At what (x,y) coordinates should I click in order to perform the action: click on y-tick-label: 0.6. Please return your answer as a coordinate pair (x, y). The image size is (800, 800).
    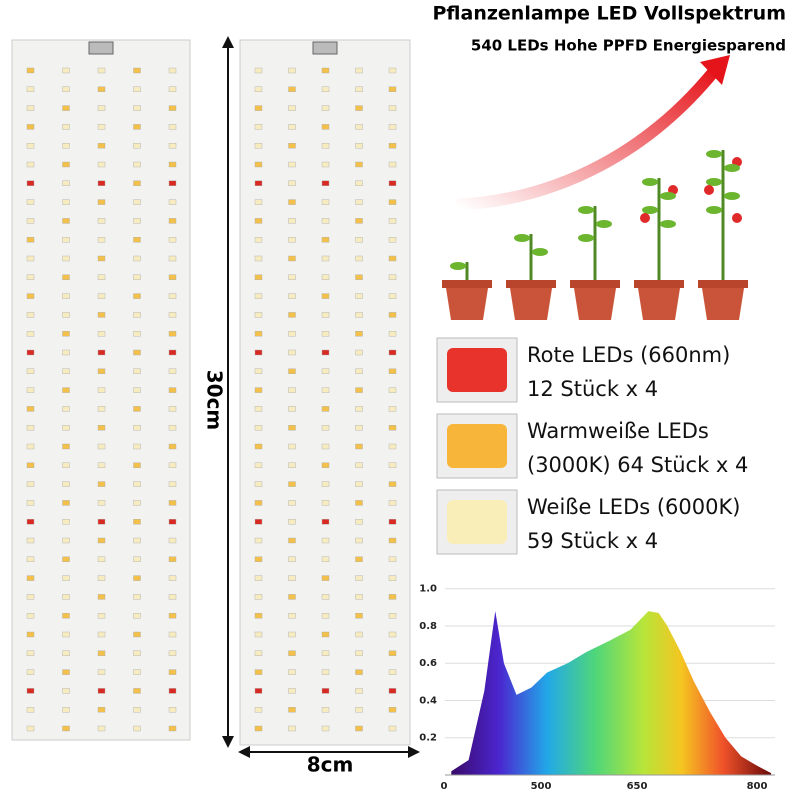
    Looking at the image, I should click on (428, 663).